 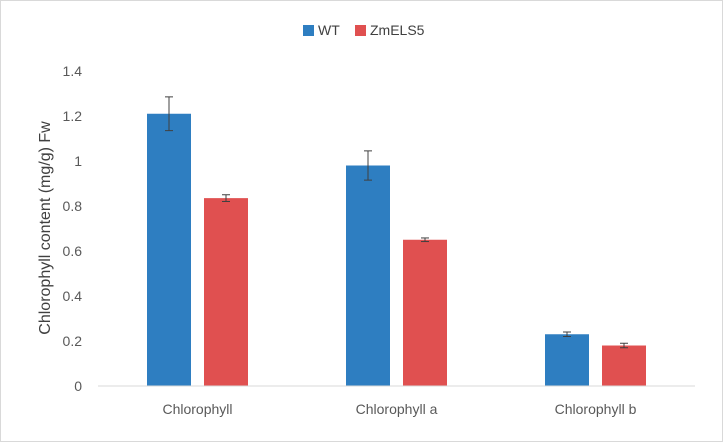 What do you see at coordinates (329, 30) in the screenshot?
I see `legend-label-wt: WT` at bounding box center [329, 30].